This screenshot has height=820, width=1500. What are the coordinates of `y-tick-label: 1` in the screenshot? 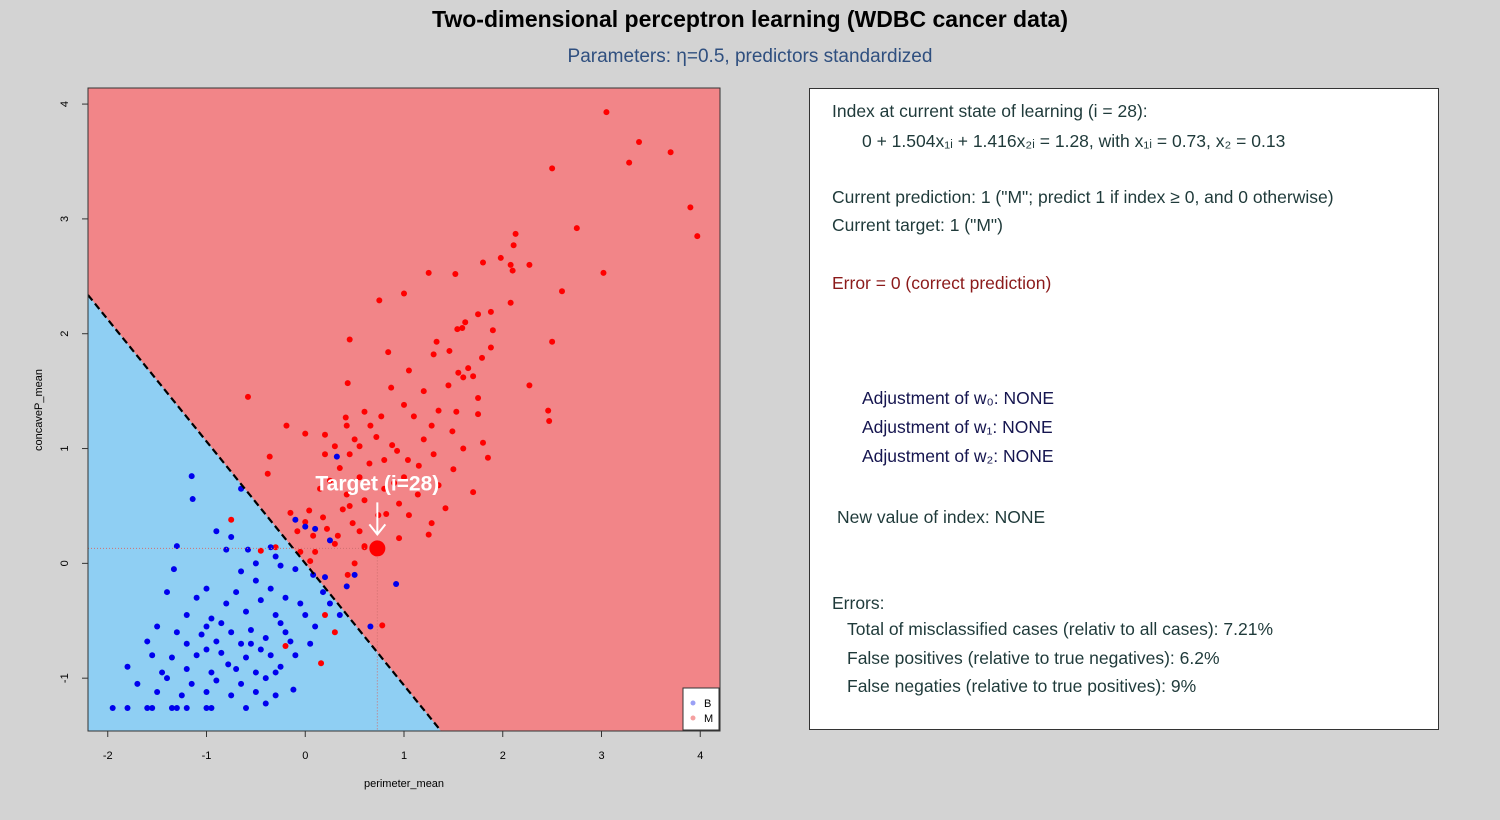 It's located at (65, 448).